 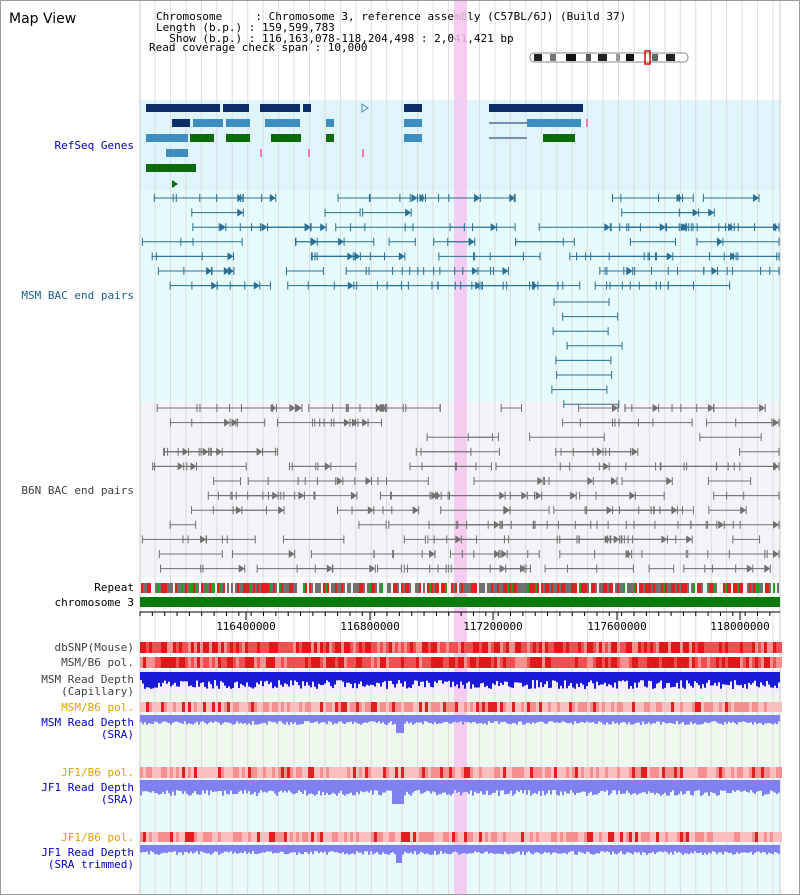 What do you see at coordinates (571, 57) in the screenshot?
I see `ideogram-band` at bounding box center [571, 57].